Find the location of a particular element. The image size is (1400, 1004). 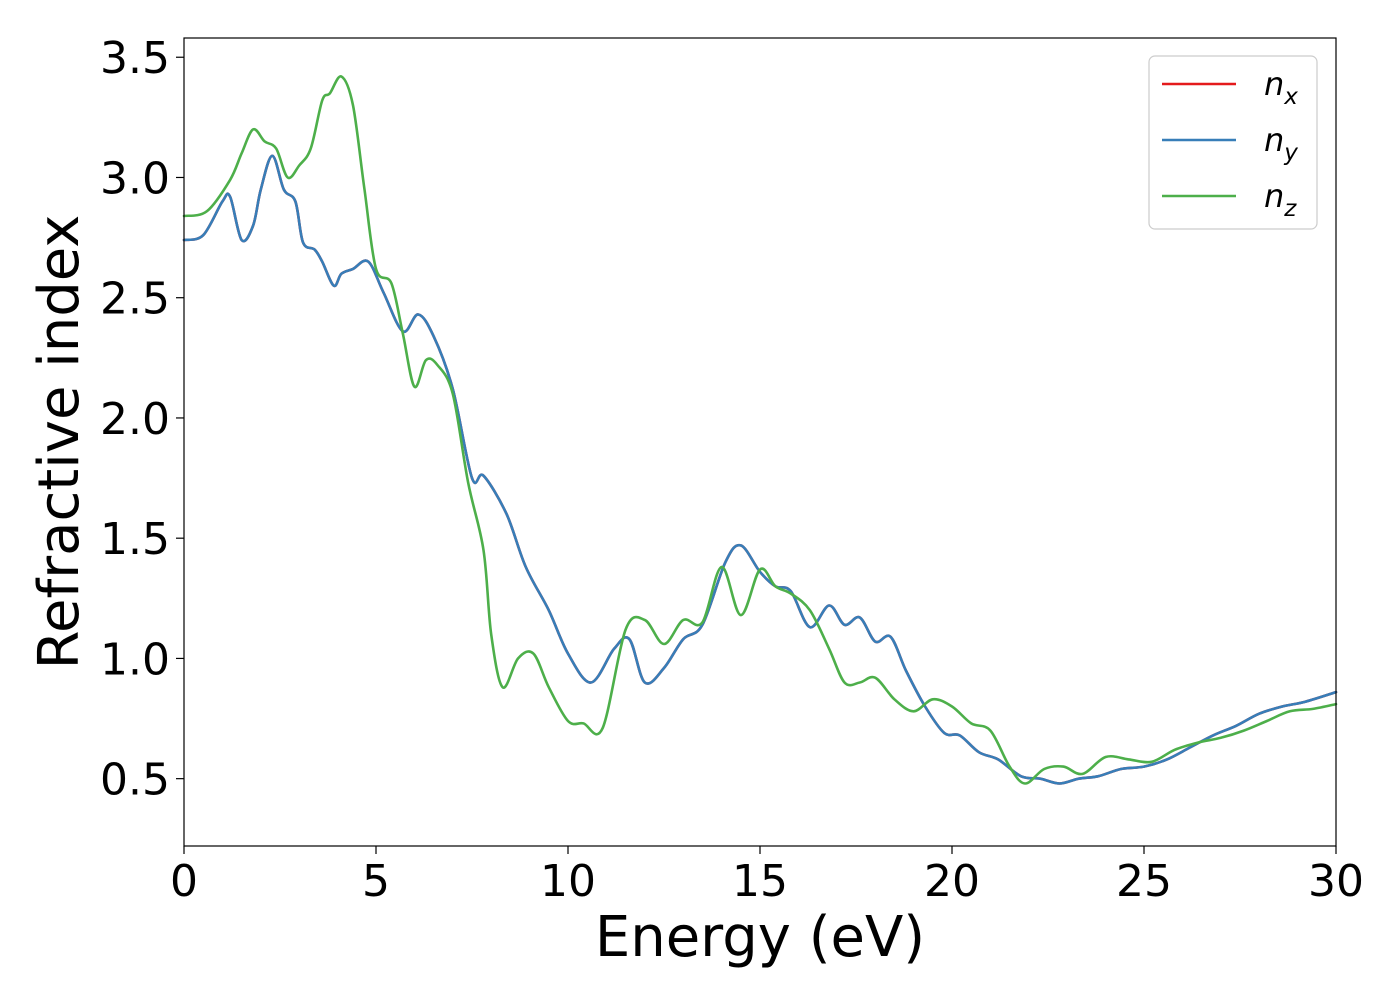

y-tick-label: 1.0 is located at coordinates (135, 659).